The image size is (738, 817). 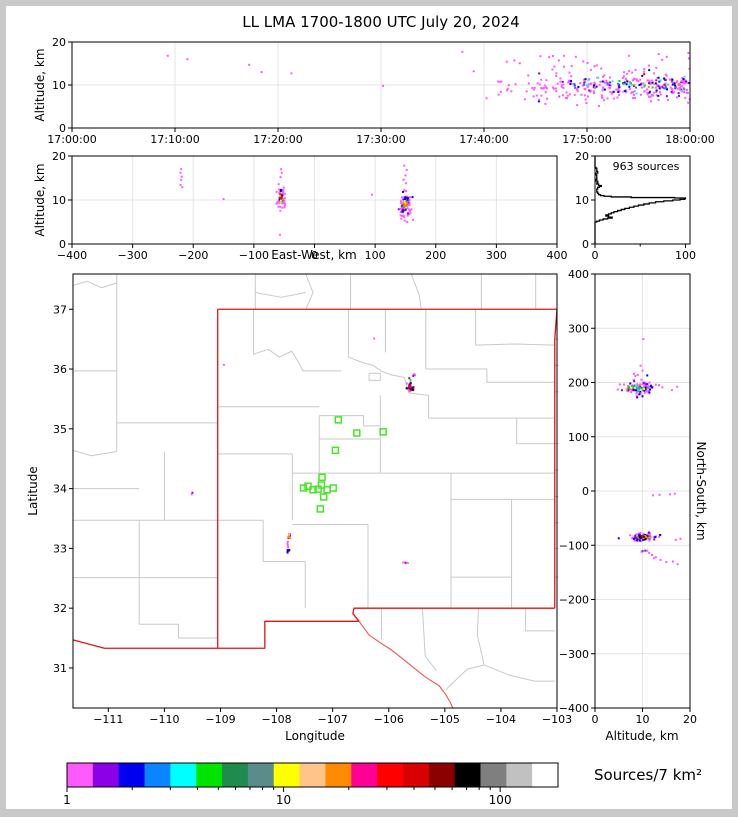 I want to click on svg-text: −104, so click(x=501, y=719).